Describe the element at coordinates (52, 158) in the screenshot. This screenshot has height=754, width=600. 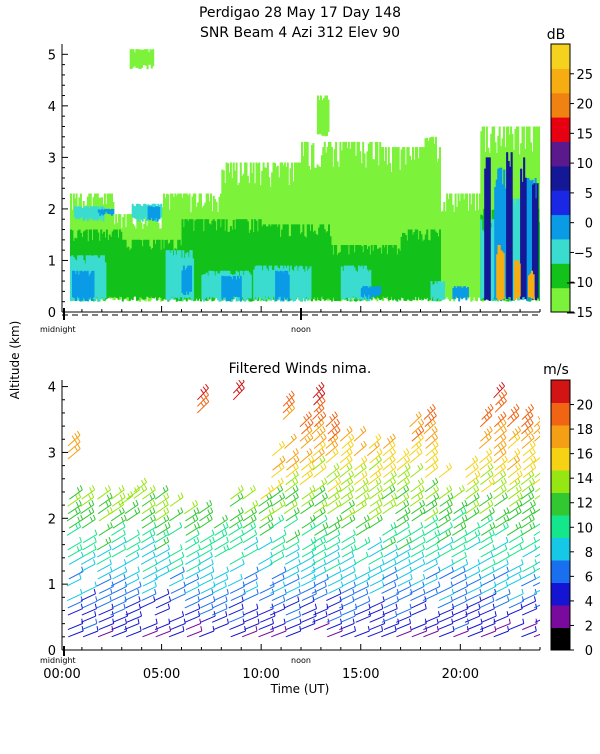
I see `snr-y-tick-label: 3` at that location.